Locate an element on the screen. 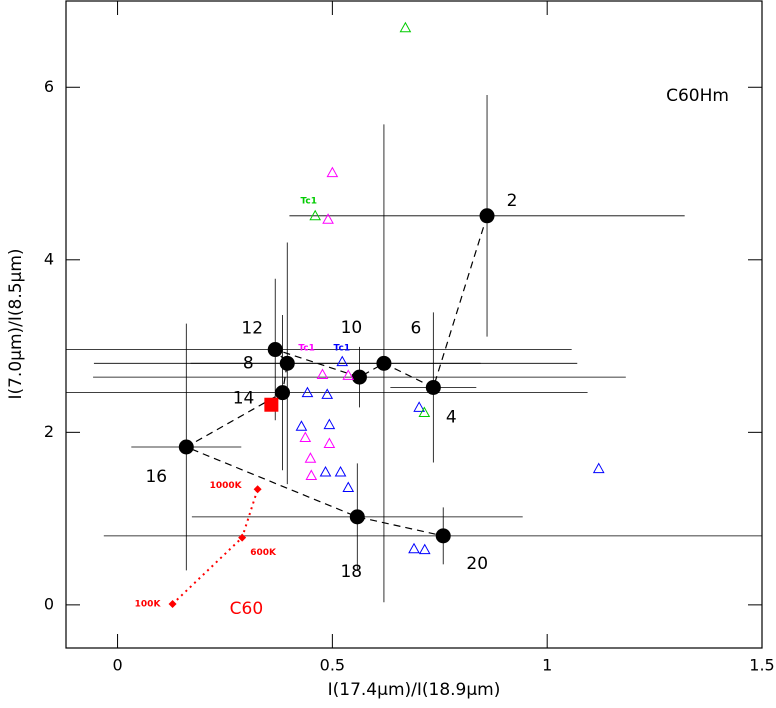  point-label: 16 is located at coordinates (156, 477).